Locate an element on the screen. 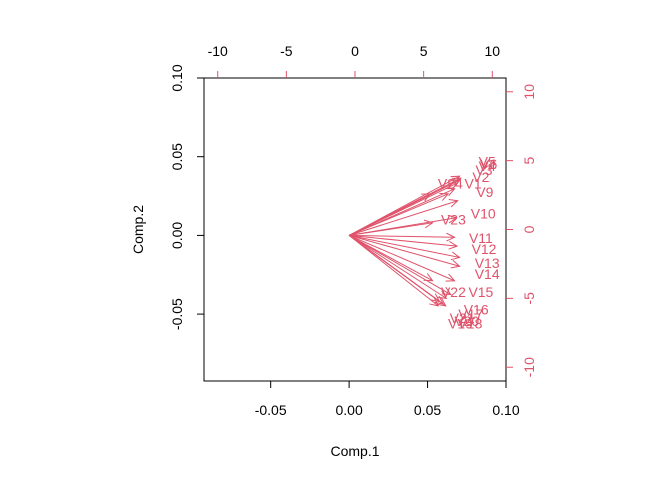 Image resolution: width=672 pixels, height=480 pixels. bottom-axis: -0.05 0.00 0.05 0.10 is located at coordinates (387, 399).